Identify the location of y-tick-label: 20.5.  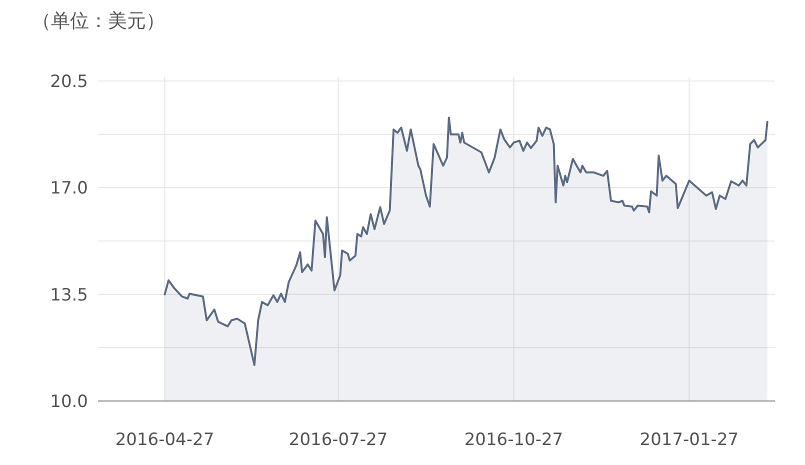
(69, 82).